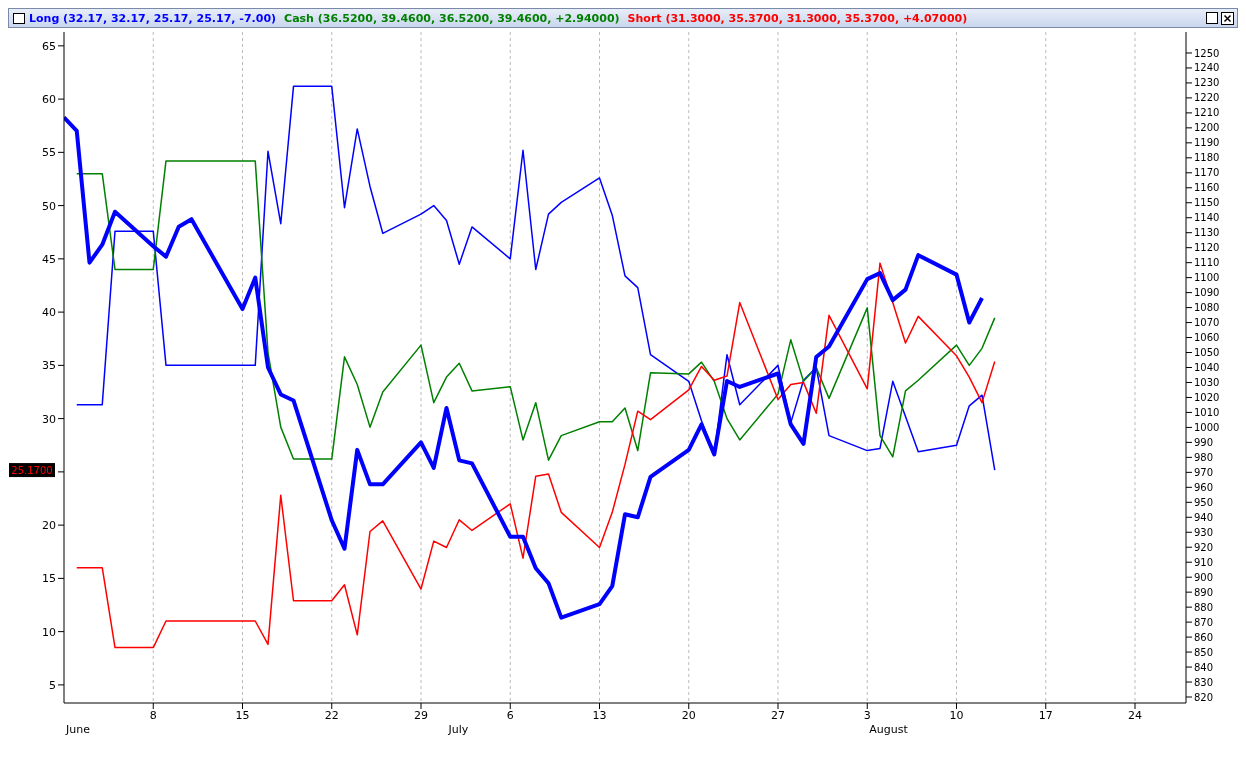  Describe the element at coordinates (1204, 487) in the screenshot. I see `y2-tick-label: 960` at that location.